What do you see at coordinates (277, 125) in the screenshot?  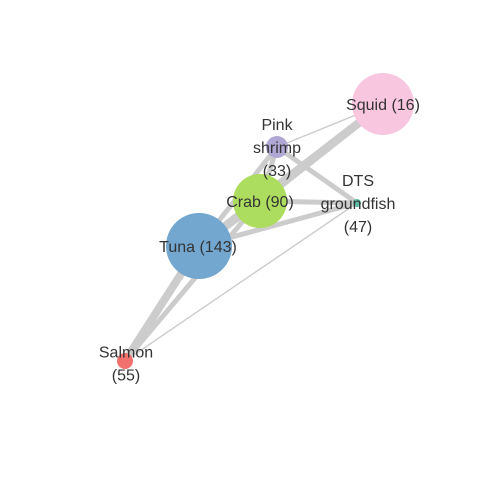 I see `node-label-line: Pink` at bounding box center [277, 125].